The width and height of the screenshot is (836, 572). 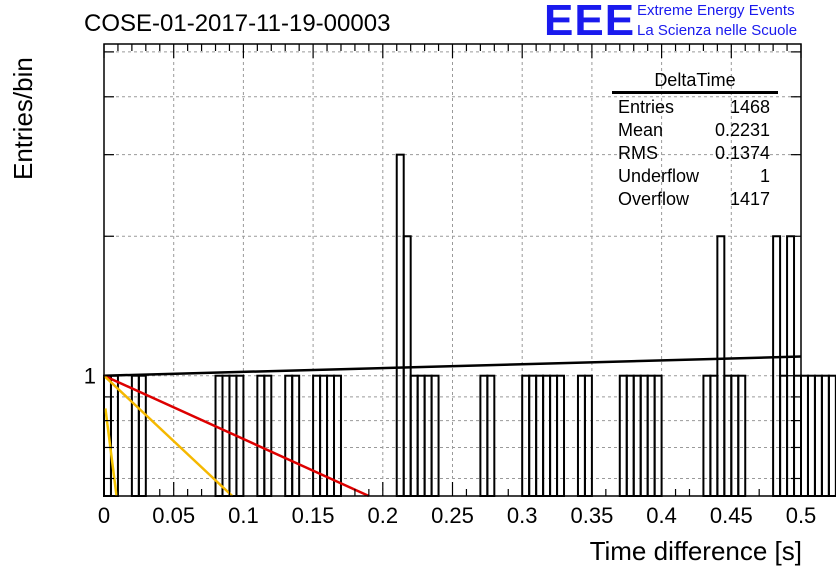 I want to click on stats-value: 1, so click(x=764, y=176).